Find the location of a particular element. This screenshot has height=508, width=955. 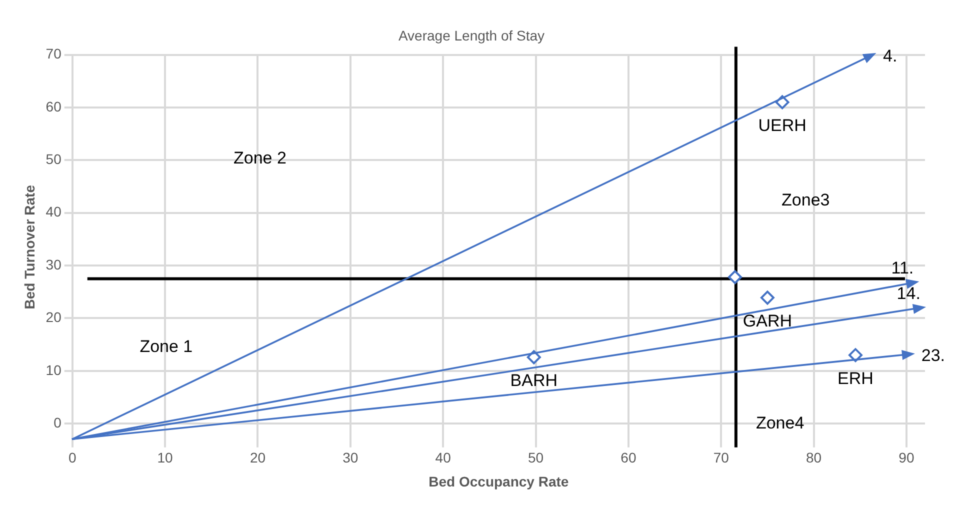

annotation: 23. is located at coordinates (933, 356).